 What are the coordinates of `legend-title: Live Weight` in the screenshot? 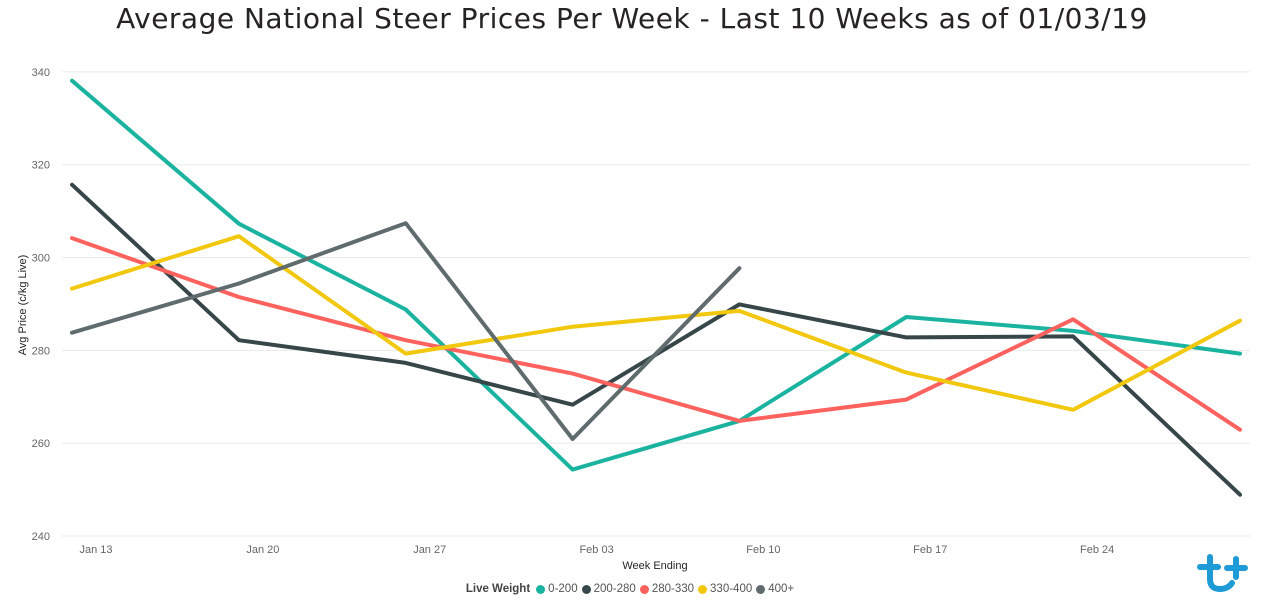 It's located at (498, 589).